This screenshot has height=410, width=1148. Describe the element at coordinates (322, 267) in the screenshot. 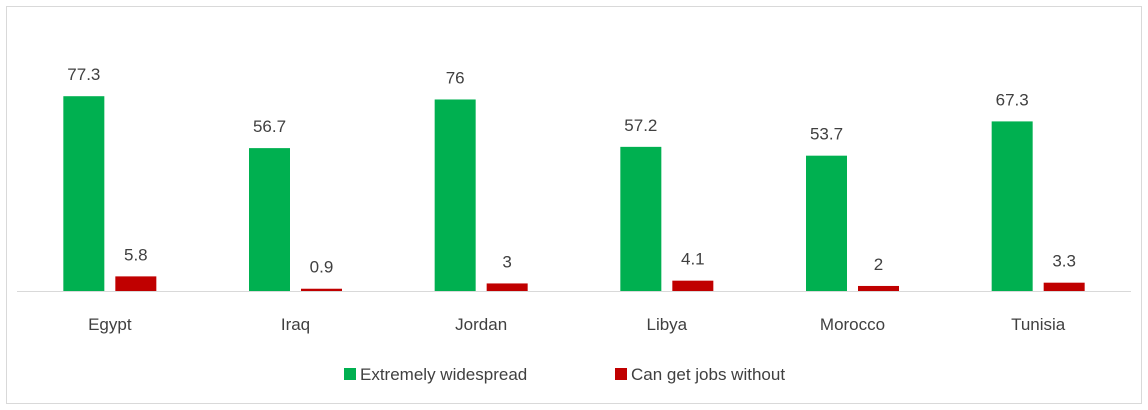

I see `value-label-iraq-series-1: 0.9` at that location.